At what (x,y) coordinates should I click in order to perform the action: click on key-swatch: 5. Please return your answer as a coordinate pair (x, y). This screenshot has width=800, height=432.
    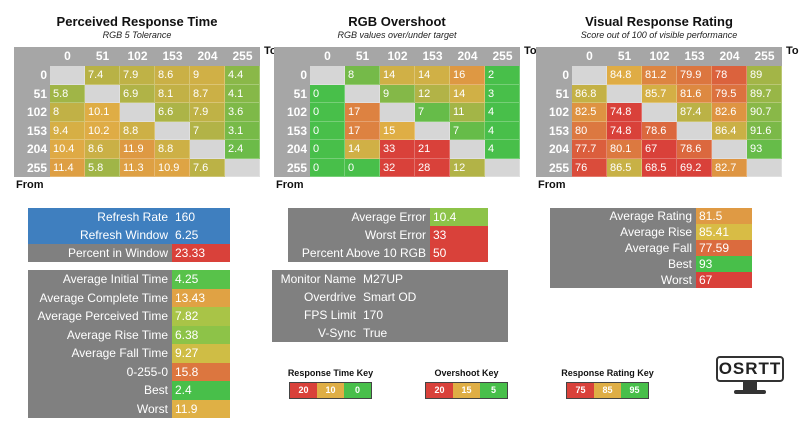
    Looking at the image, I should click on (493, 390).